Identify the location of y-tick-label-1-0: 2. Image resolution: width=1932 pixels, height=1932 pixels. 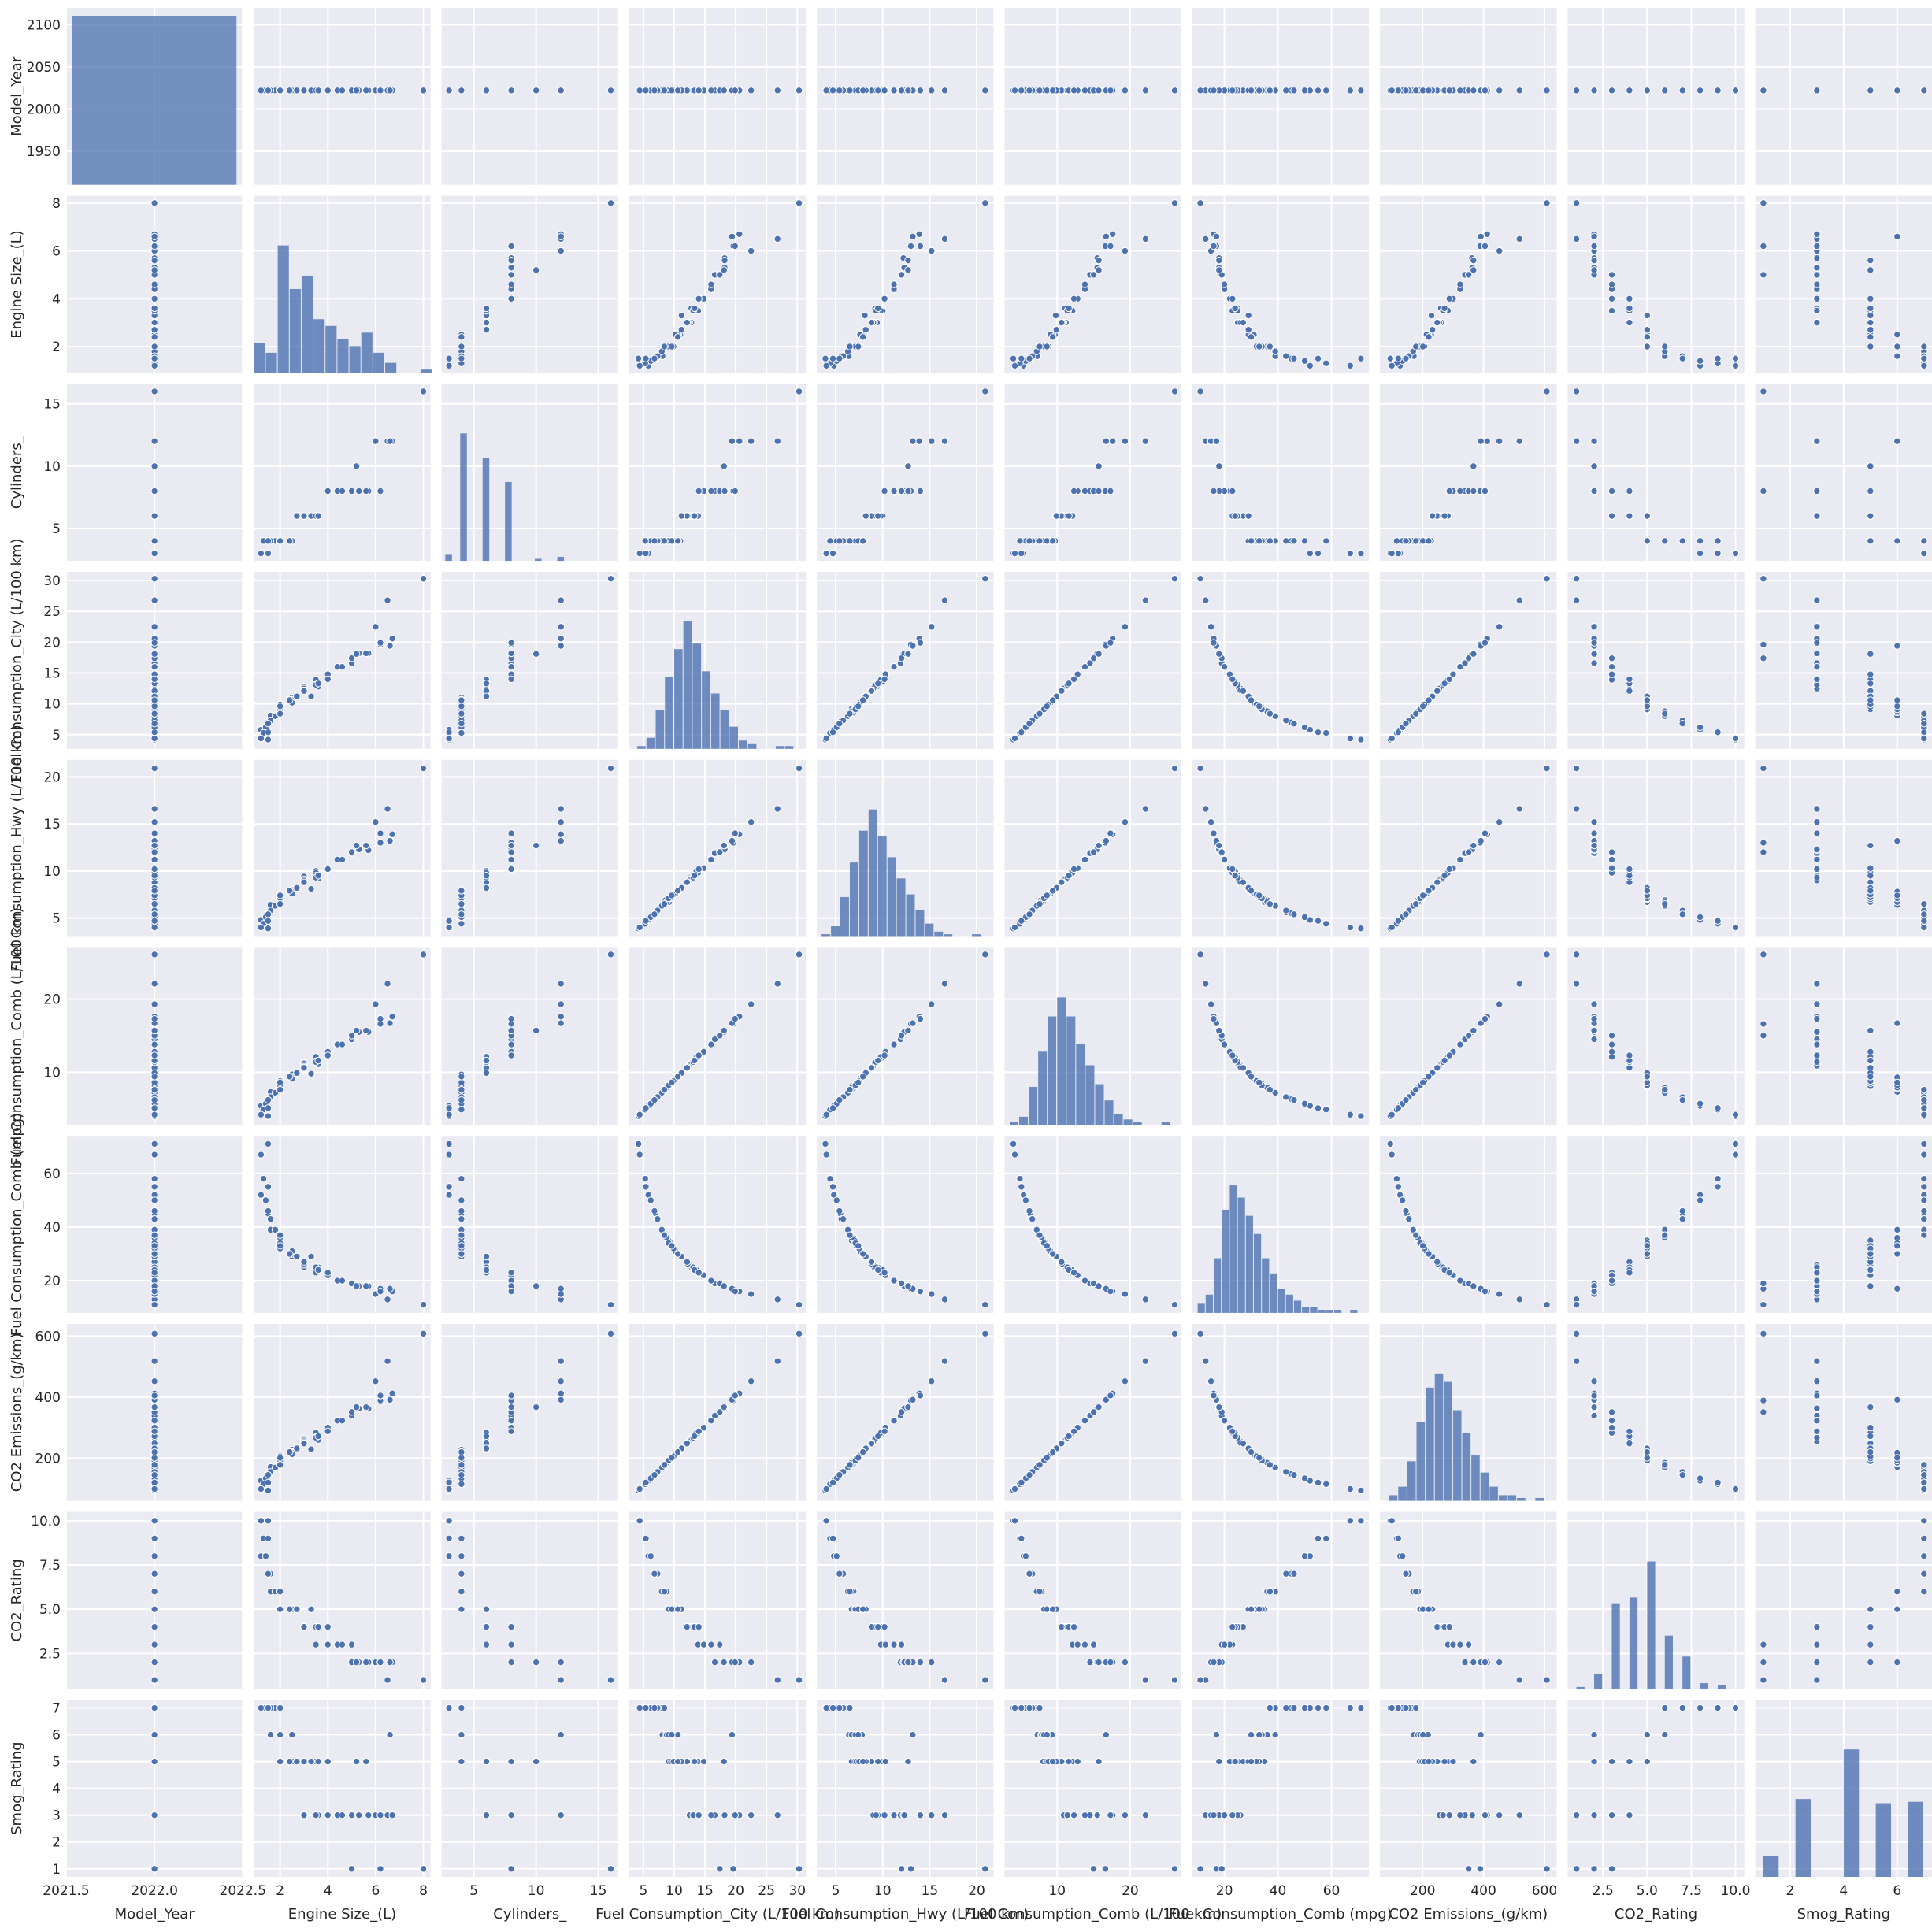
(57, 347).